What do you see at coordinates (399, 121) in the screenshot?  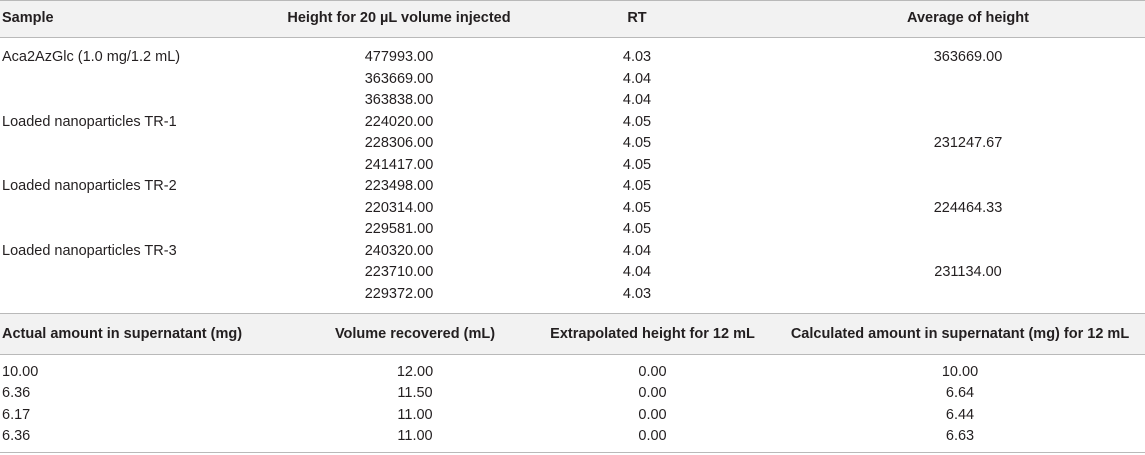 I see `table1-cell-height: 224020.00` at bounding box center [399, 121].